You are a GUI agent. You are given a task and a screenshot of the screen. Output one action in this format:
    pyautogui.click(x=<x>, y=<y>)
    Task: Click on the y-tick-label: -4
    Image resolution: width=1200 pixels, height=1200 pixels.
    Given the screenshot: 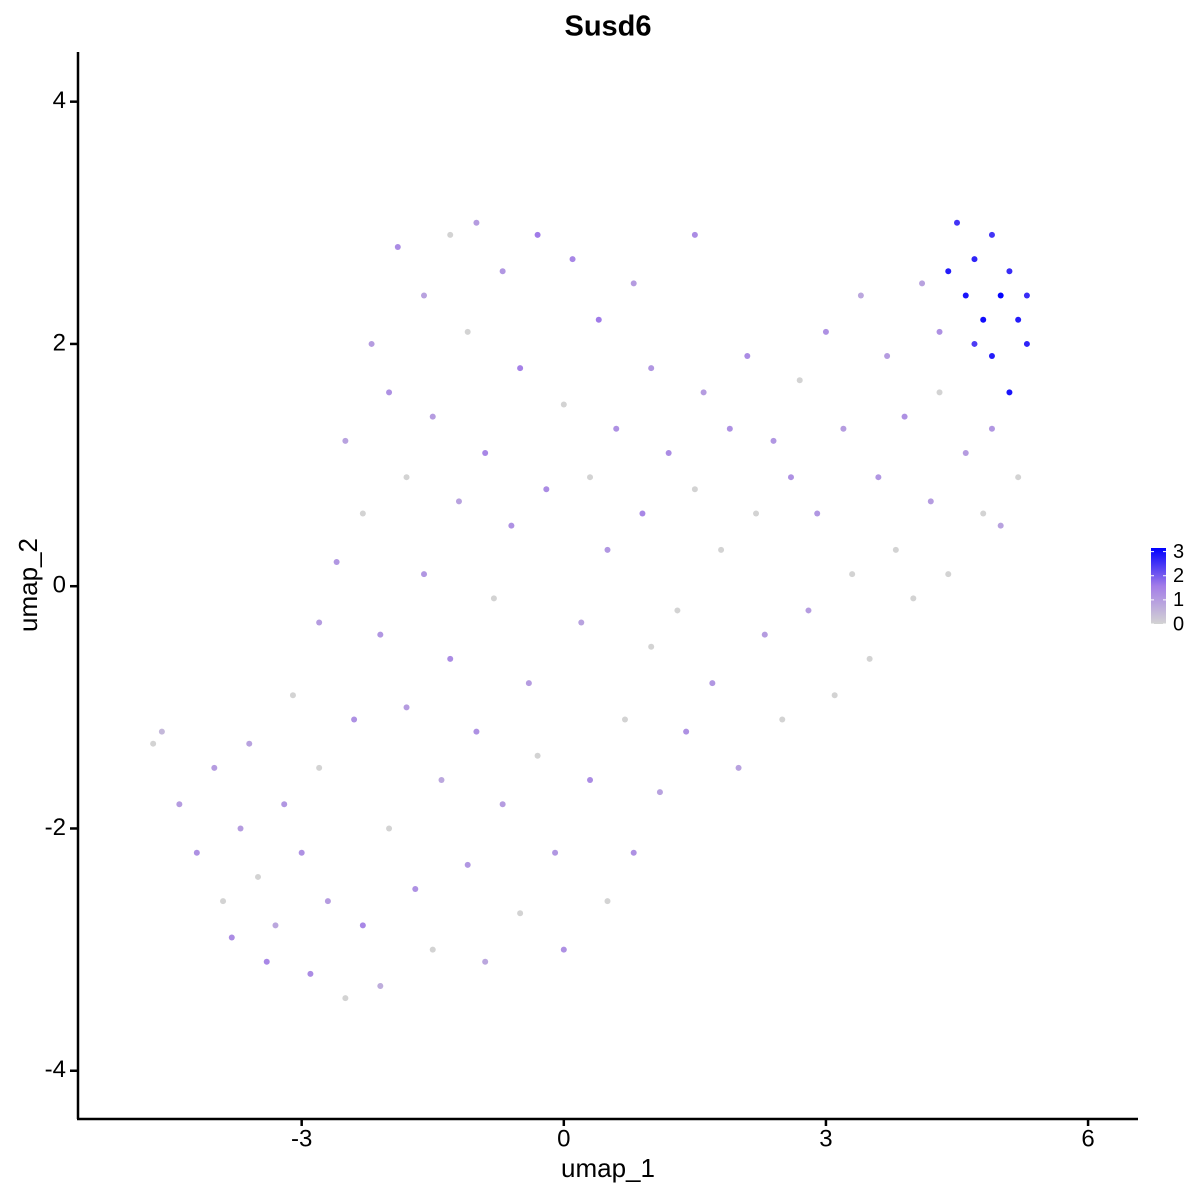 What is the action you would take?
    pyautogui.click(x=55, y=1069)
    